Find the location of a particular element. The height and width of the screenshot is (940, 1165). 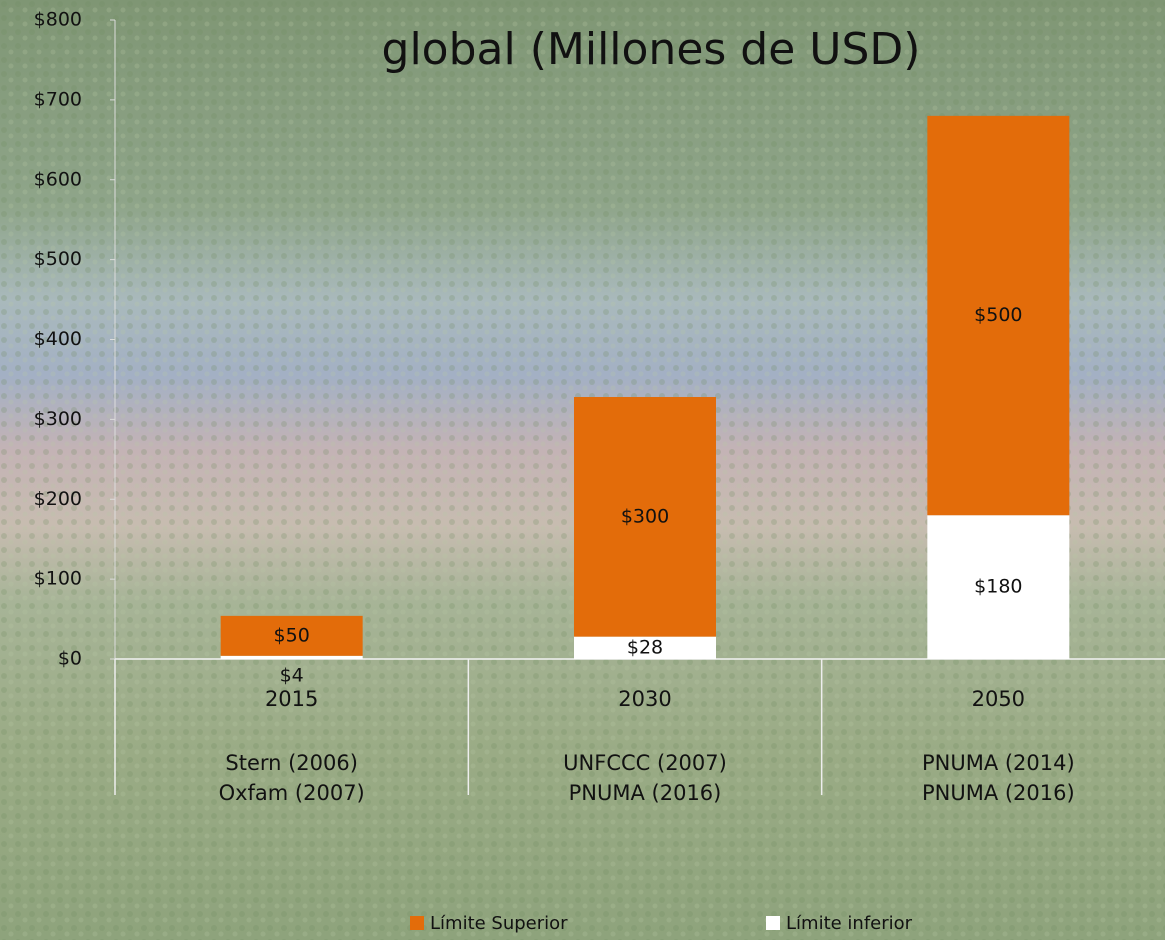

legend-label: Límite Superior is located at coordinates (499, 923).